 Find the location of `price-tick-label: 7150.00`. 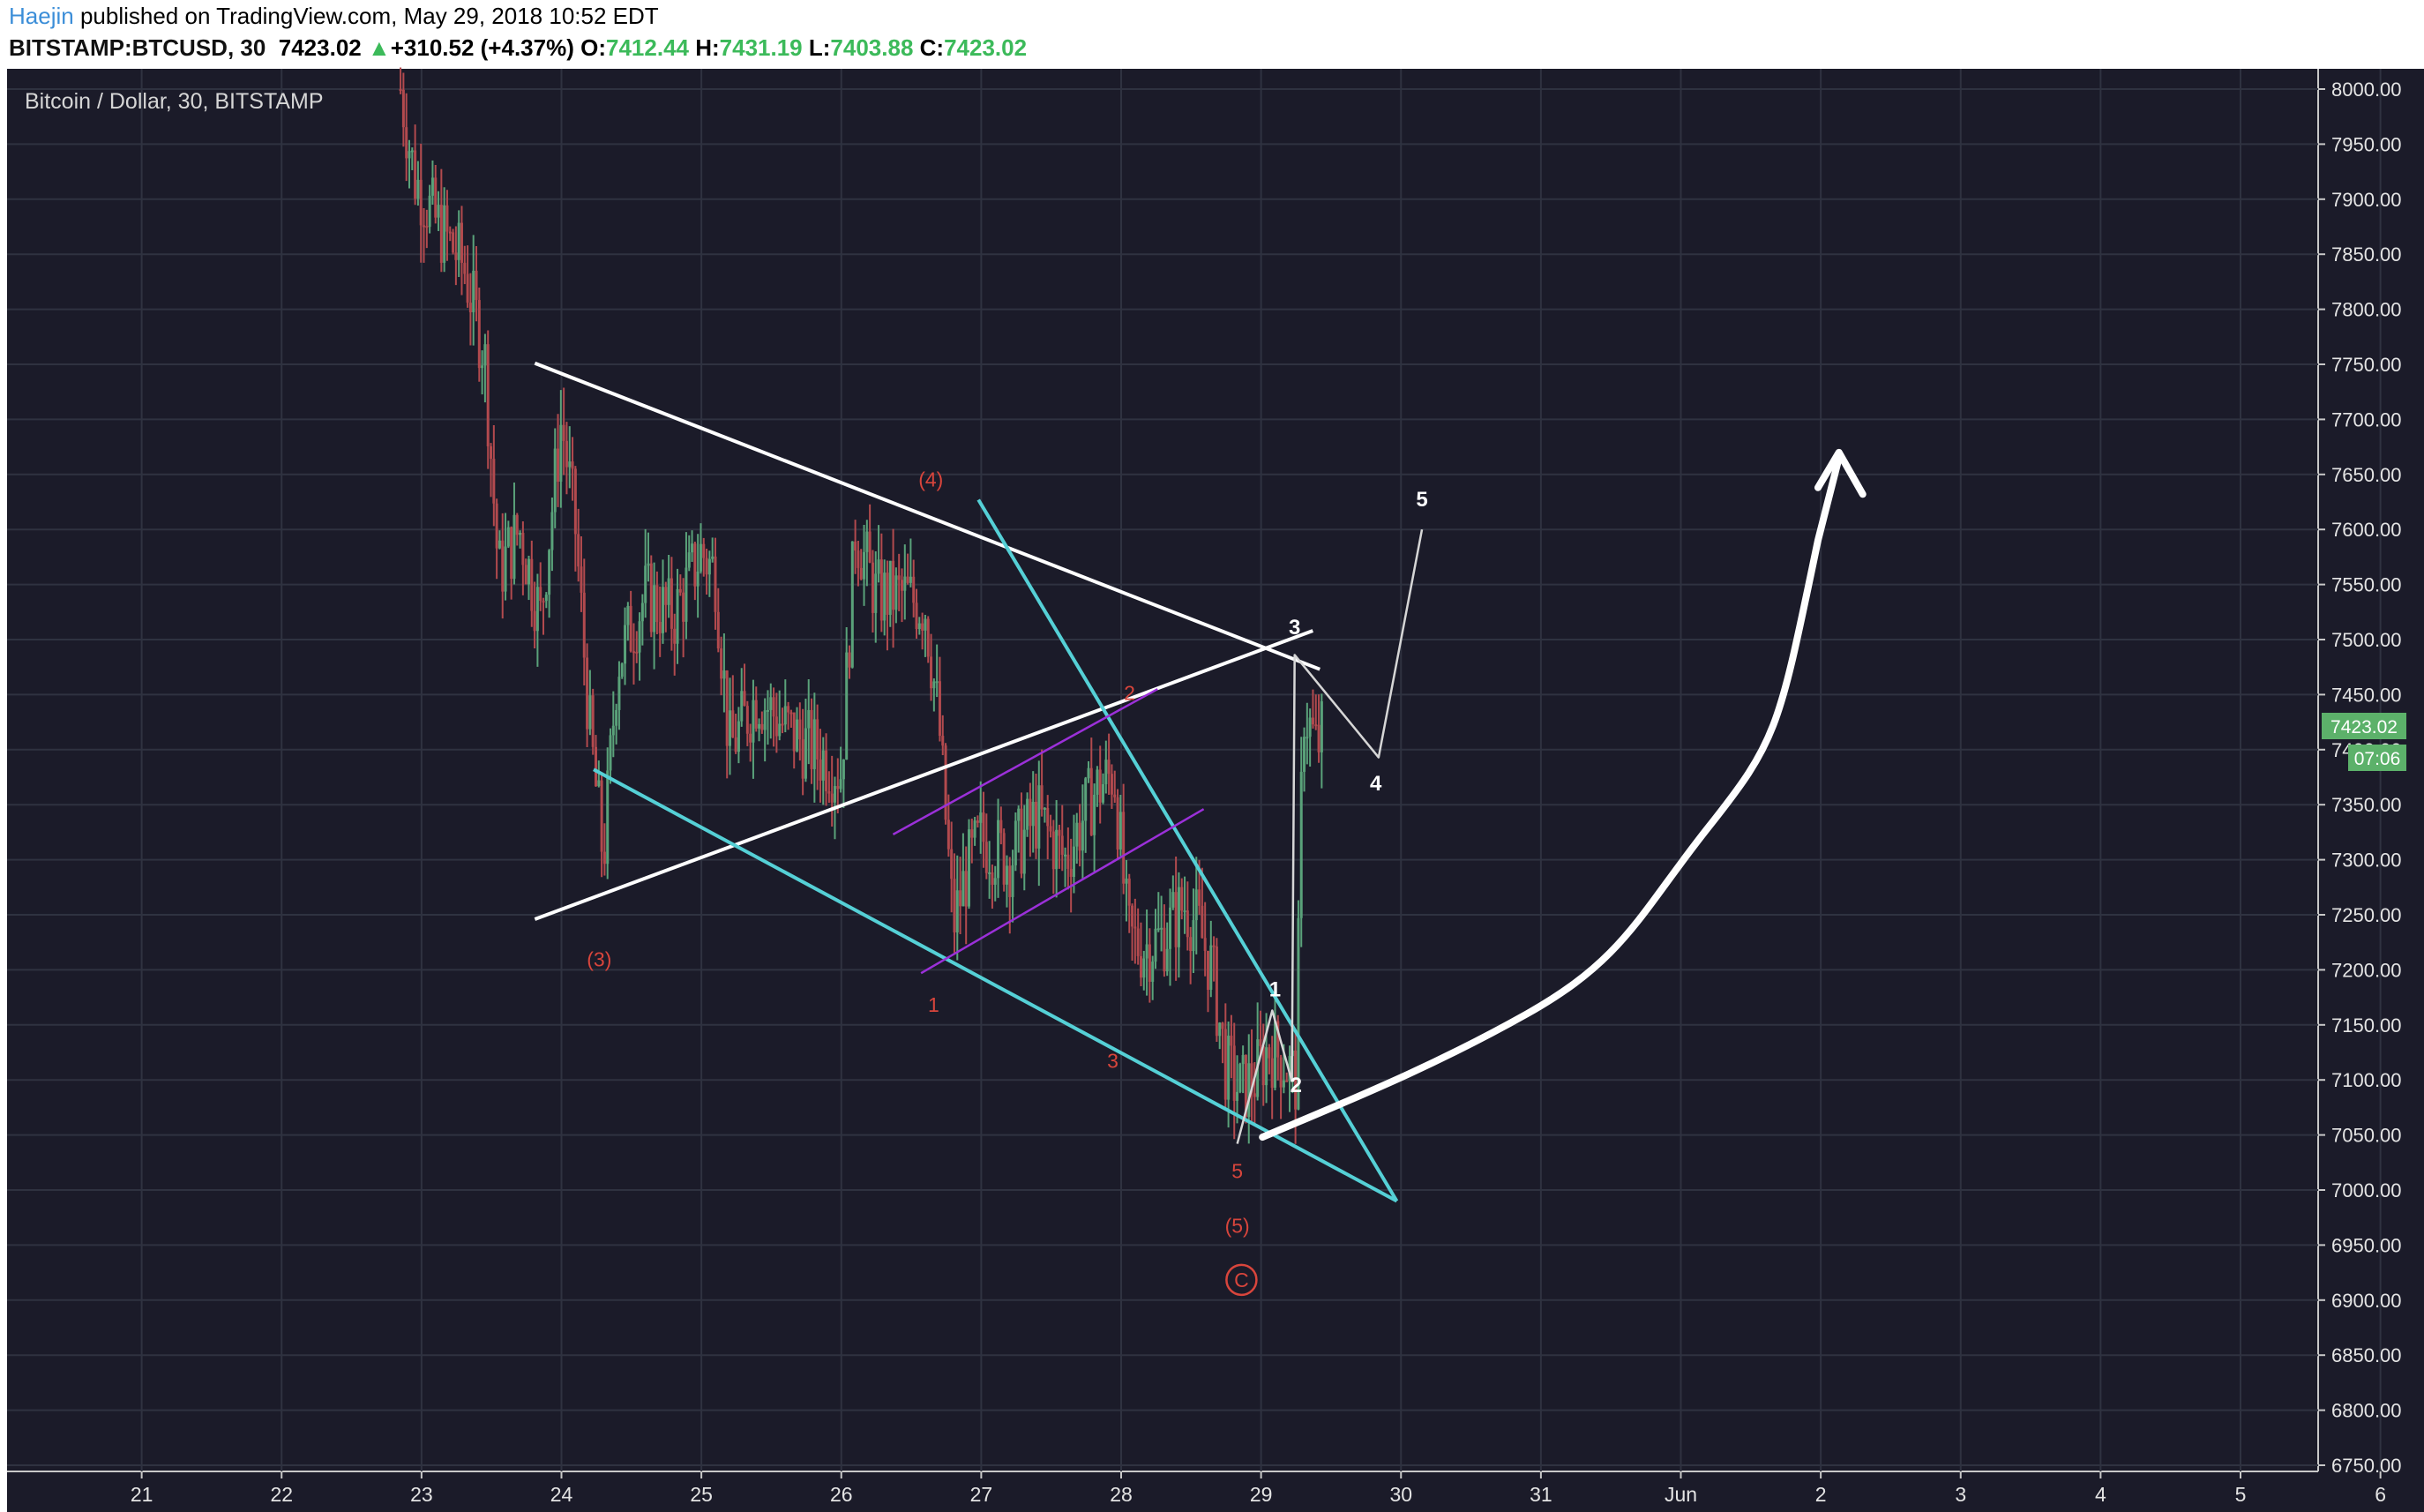

price-tick-label: 7150.00 is located at coordinates (2366, 1025).